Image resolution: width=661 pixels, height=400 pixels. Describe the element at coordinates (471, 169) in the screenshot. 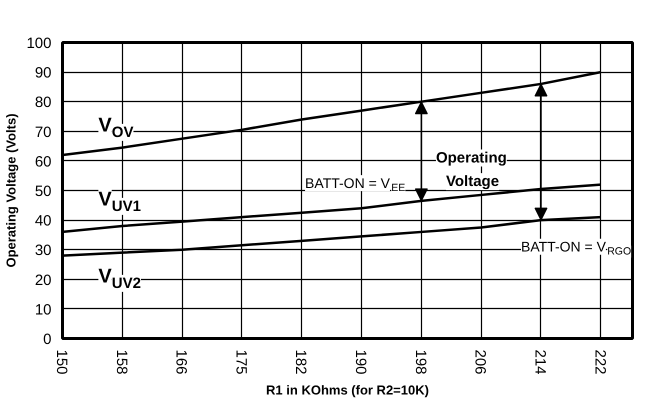

I see `annotation: Operating Voltage` at that location.